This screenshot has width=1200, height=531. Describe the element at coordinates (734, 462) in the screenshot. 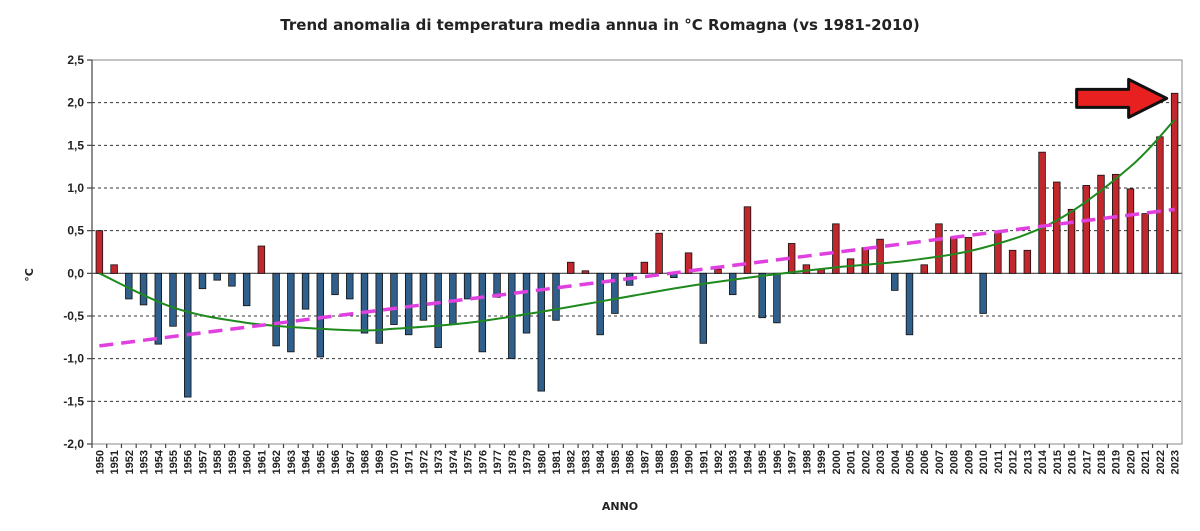

I see `x-tick-label: 1993` at that location.